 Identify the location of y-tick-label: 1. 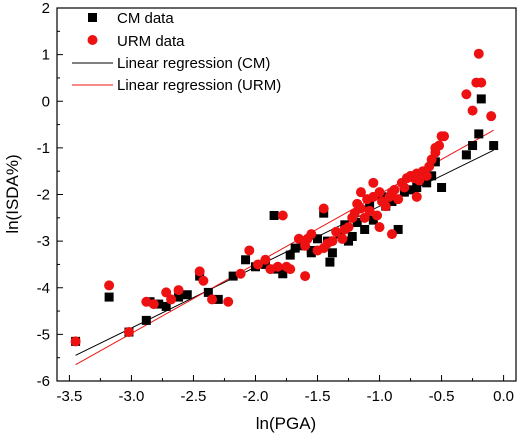
(46, 55).